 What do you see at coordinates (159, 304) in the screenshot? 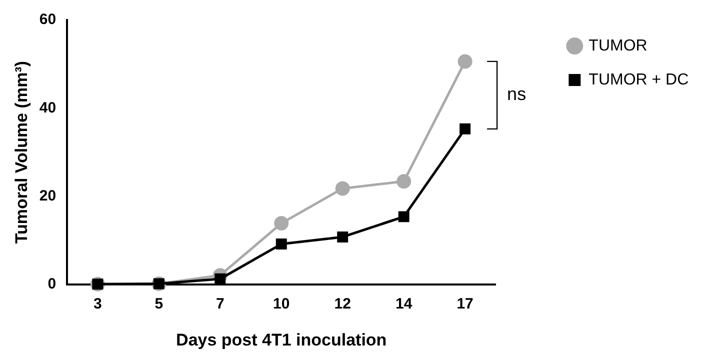
I see `x-tick-label: 5` at bounding box center [159, 304].